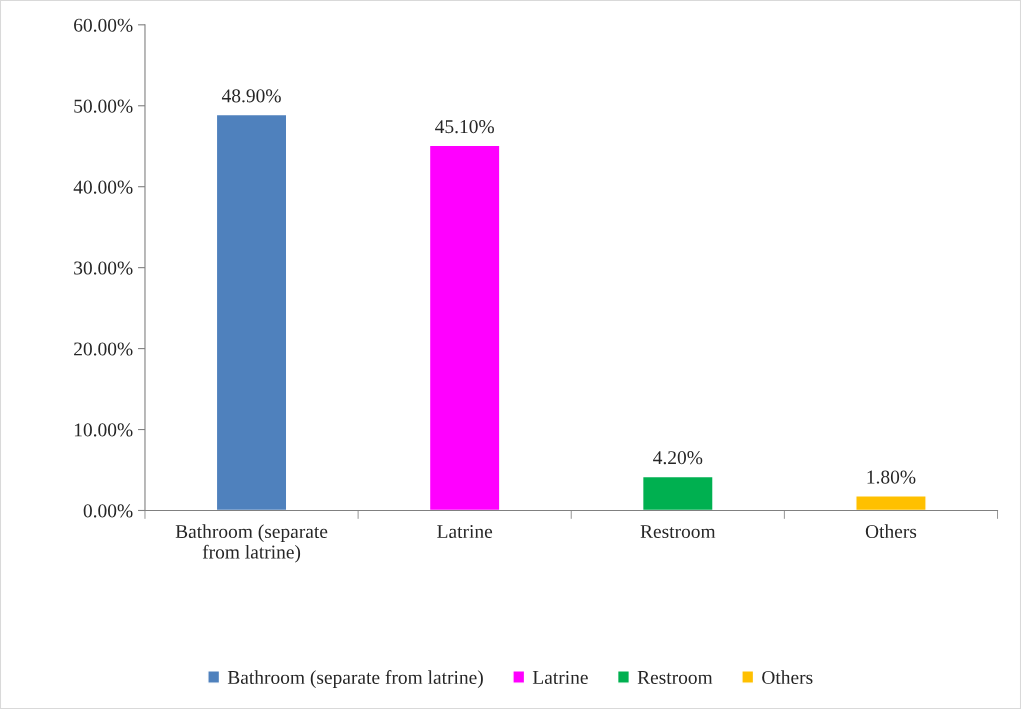 The image size is (1021, 709). What do you see at coordinates (103, 268) in the screenshot?
I see `y-tick-label: 30.00%` at bounding box center [103, 268].